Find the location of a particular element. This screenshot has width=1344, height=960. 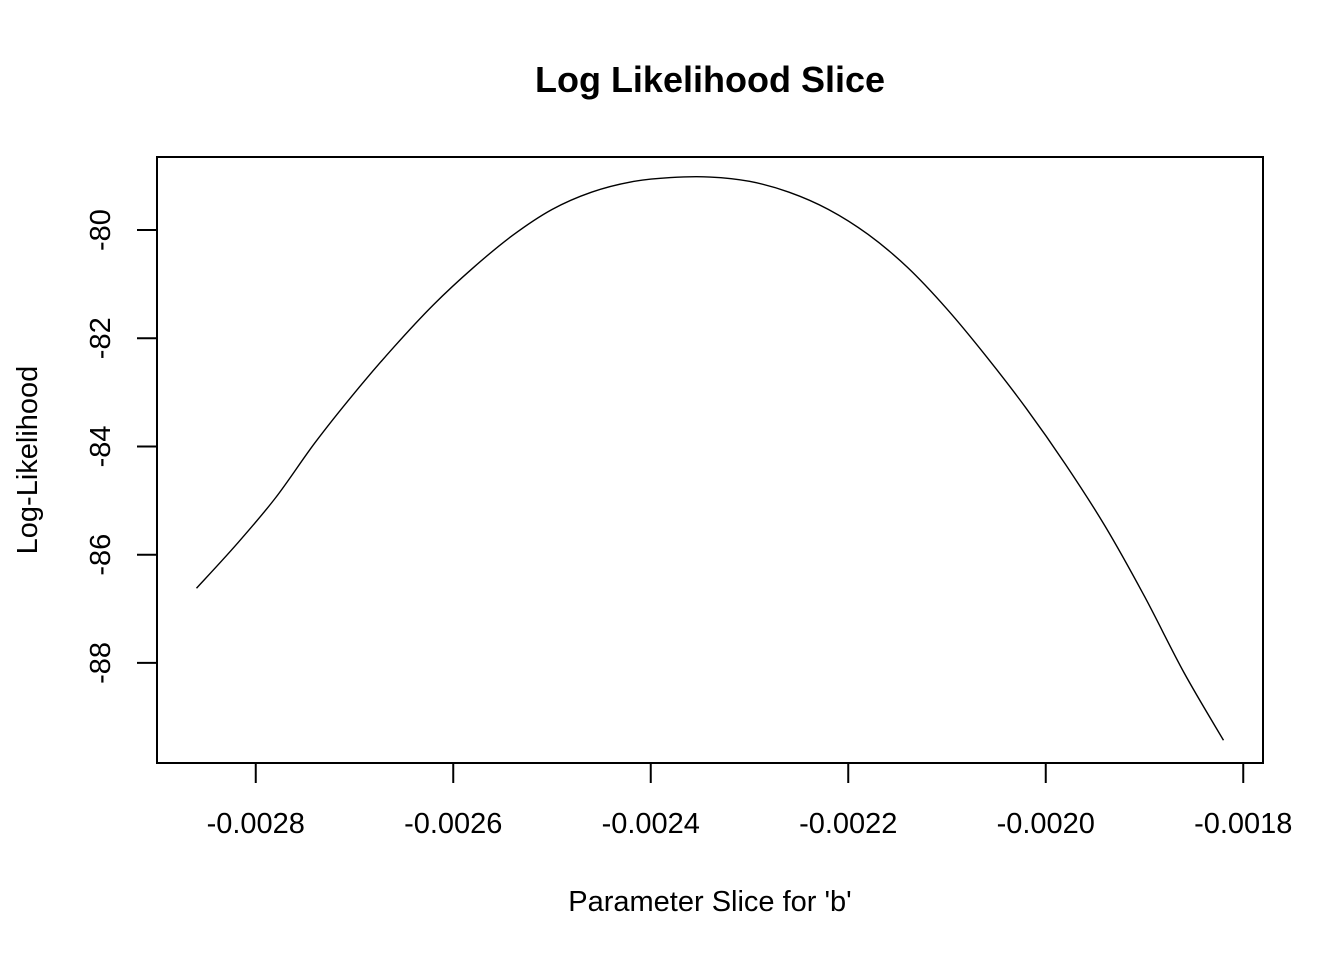

y-tick-label: -84 is located at coordinates (101, 447).